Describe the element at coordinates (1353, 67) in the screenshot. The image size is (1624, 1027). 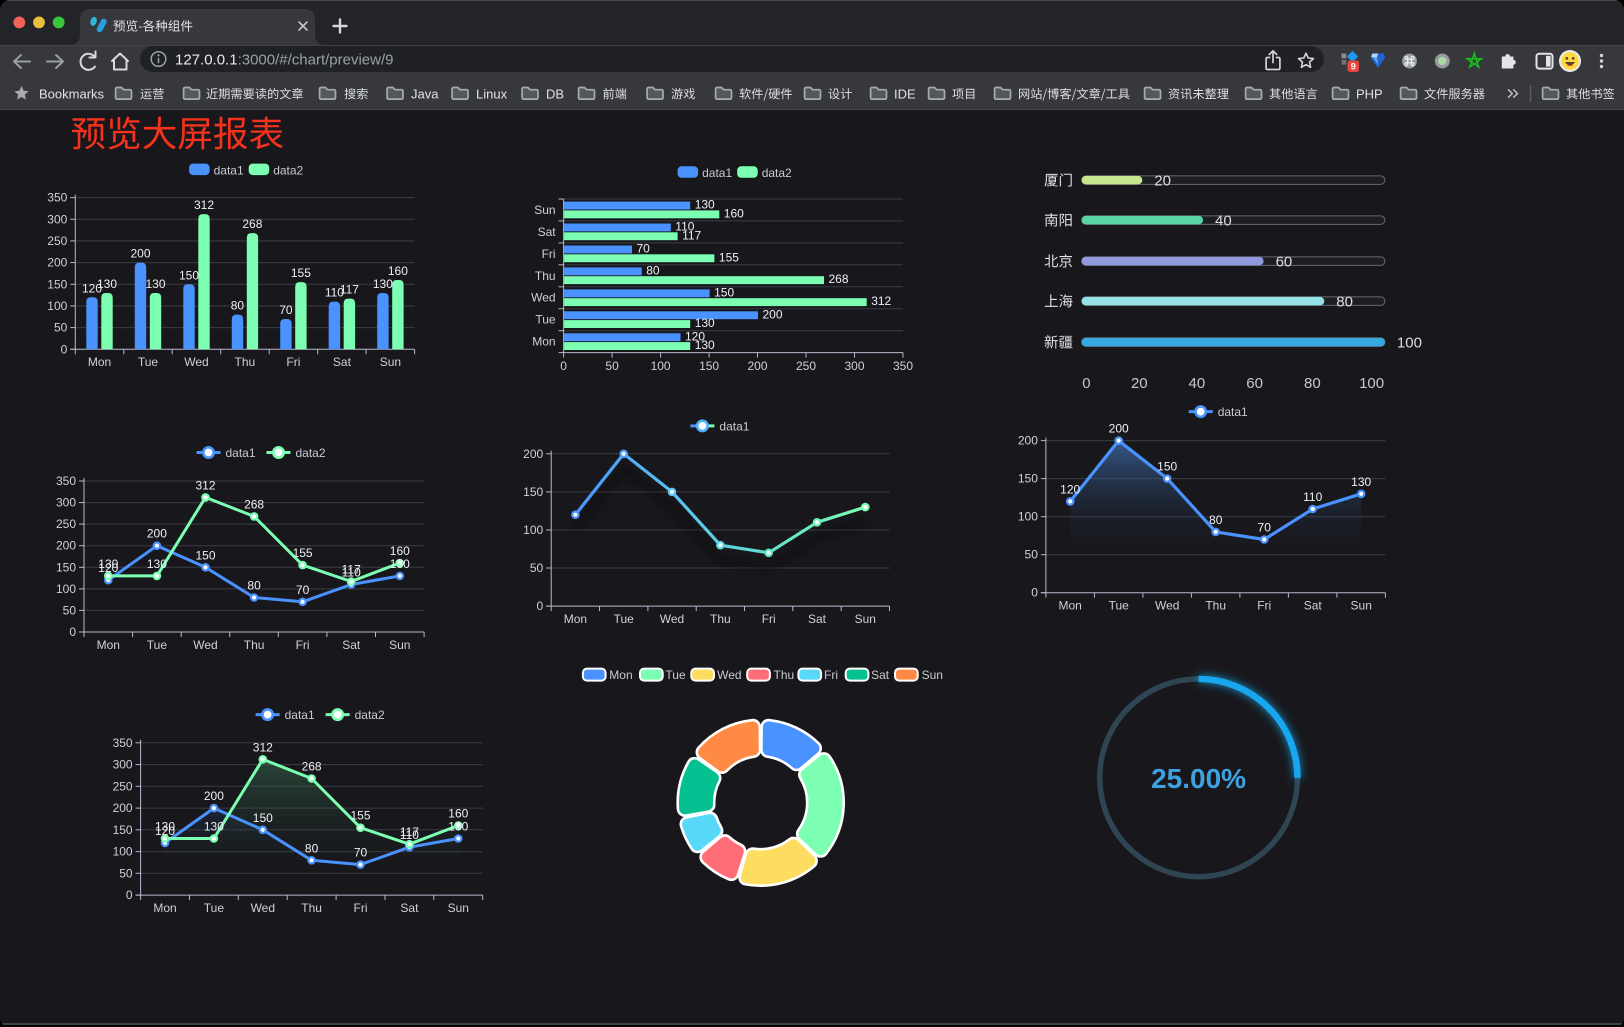
I see `svg-text: 9` at that location.